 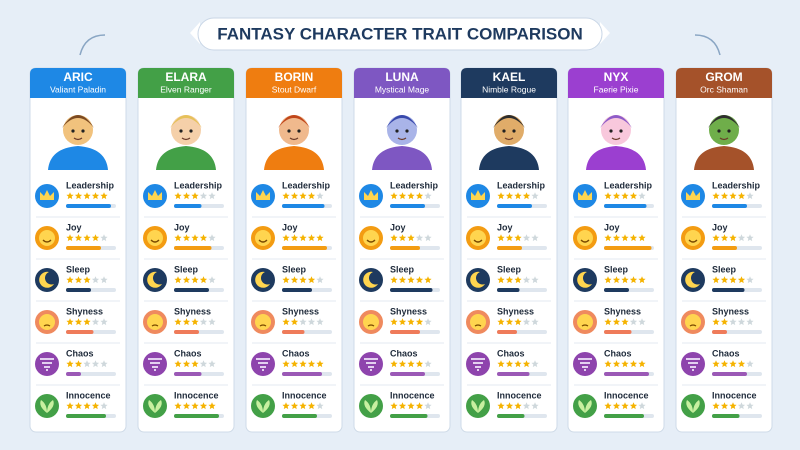 What do you see at coordinates (290, 227) in the screenshot?
I see `trait-name: Joy` at bounding box center [290, 227].